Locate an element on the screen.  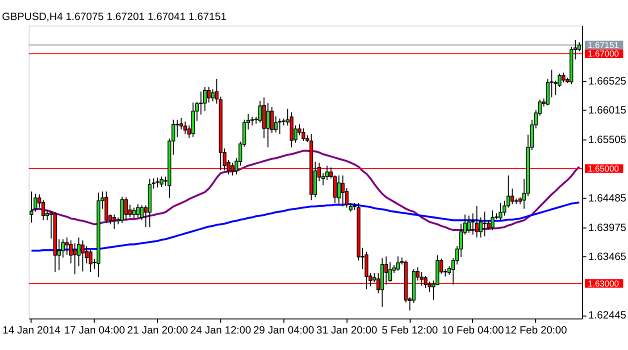
x-tick-label: 5 Feb 12:00 is located at coordinates (410, 330).